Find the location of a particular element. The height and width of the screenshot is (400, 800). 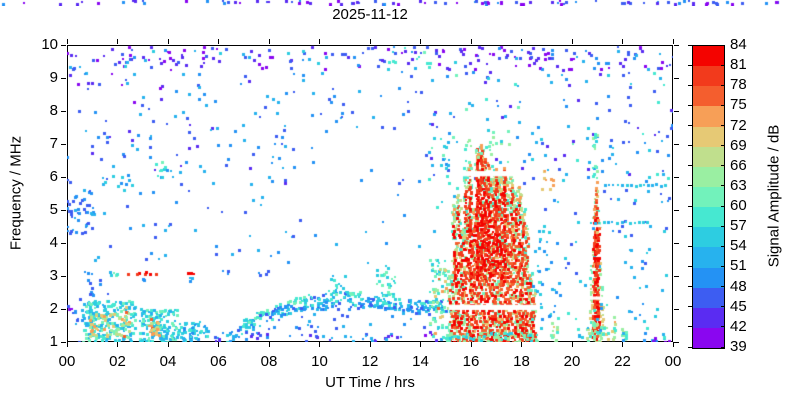

colorbar-tick-label: 63 is located at coordinates (738, 185).